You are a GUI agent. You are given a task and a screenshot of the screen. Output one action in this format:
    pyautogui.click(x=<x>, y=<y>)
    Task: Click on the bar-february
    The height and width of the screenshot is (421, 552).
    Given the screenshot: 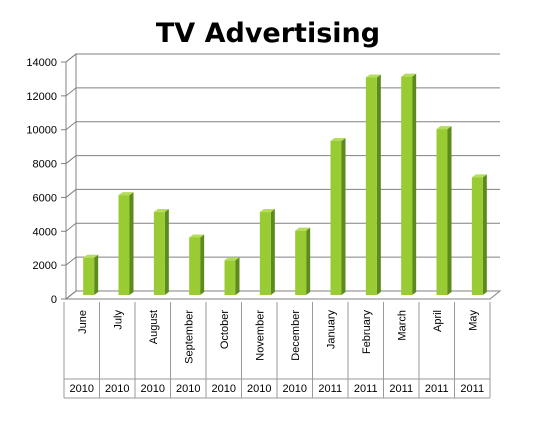 What is the action you would take?
    pyautogui.click(x=373, y=184)
    